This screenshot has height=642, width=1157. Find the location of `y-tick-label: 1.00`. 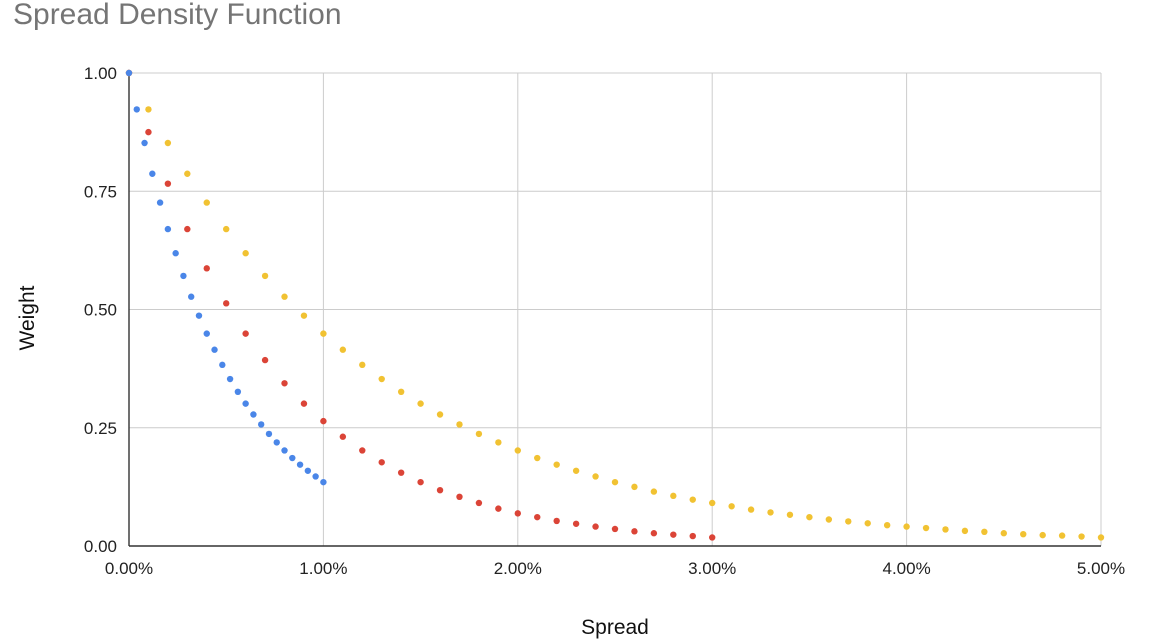

y-tick-label: 1.00 is located at coordinates (100, 73).